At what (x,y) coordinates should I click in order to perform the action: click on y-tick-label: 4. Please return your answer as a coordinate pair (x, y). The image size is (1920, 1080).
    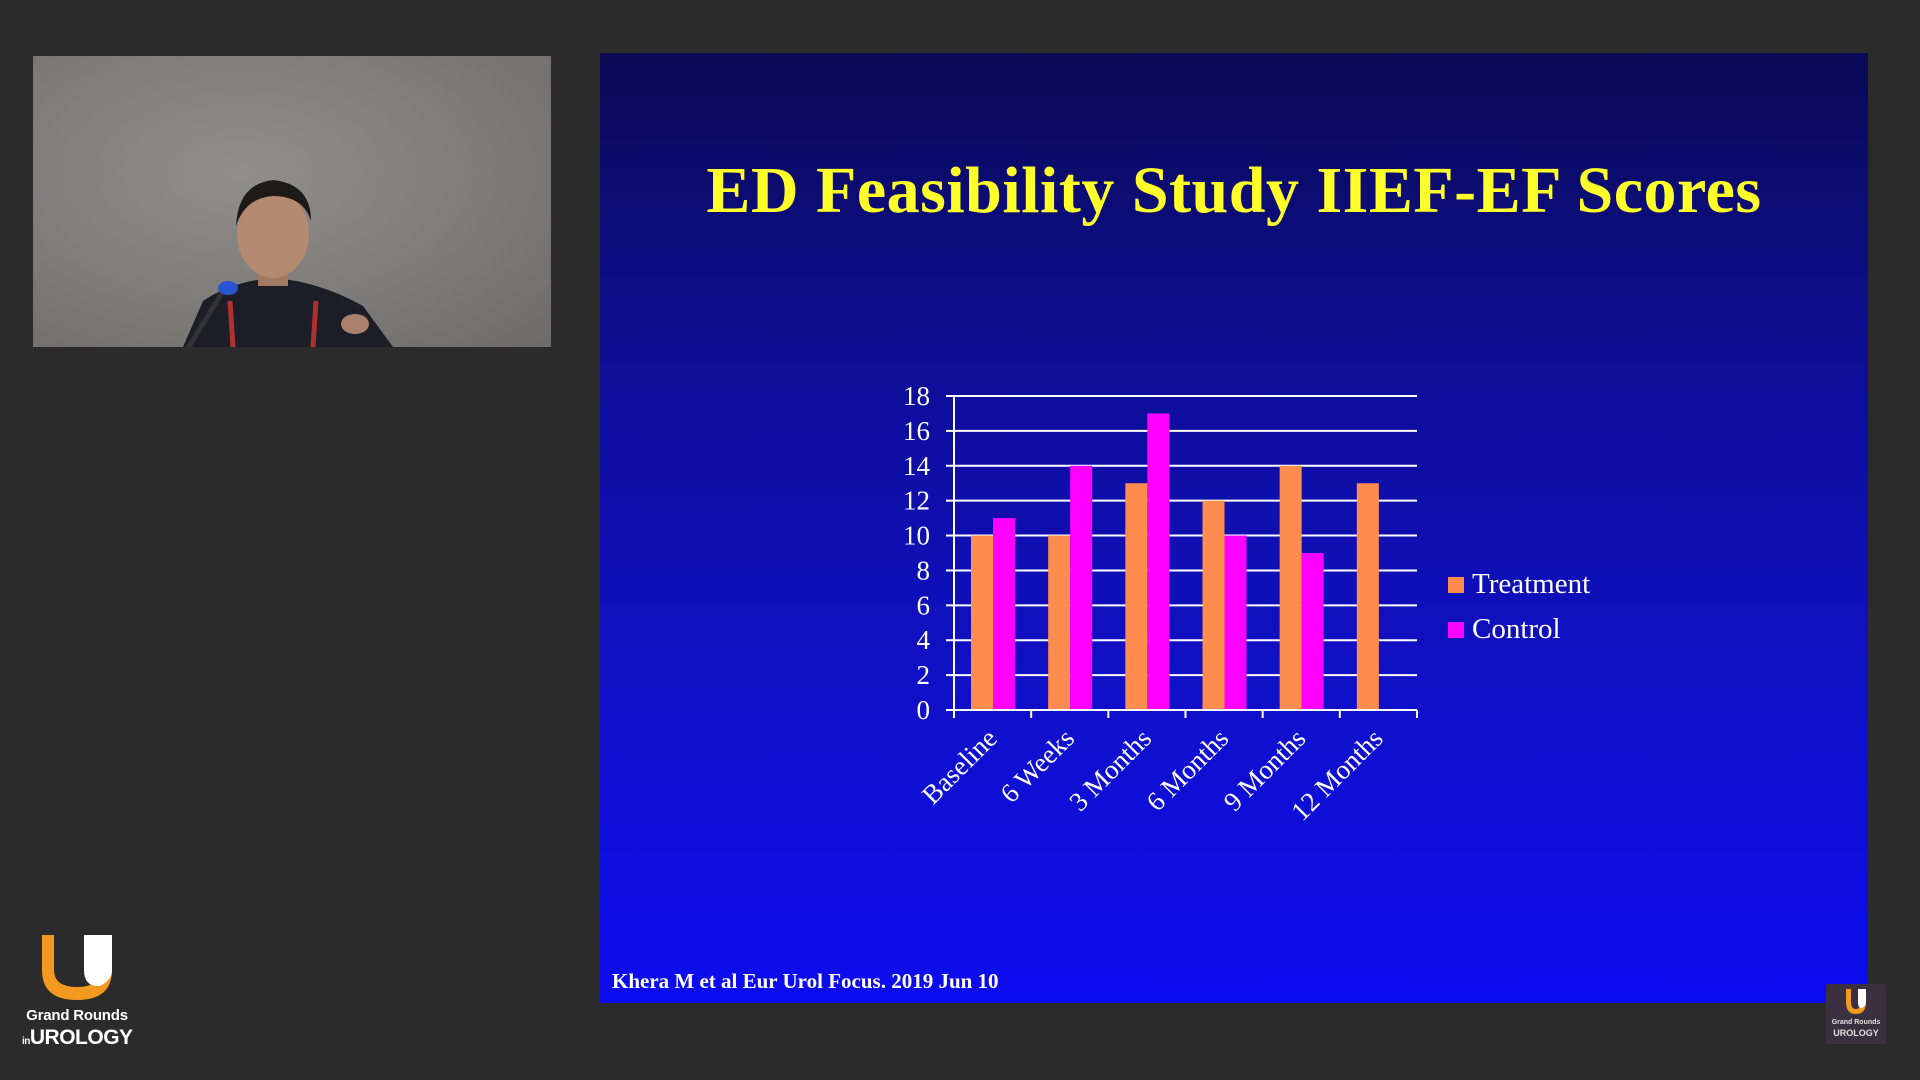
    Looking at the image, I should click on (924, 640).